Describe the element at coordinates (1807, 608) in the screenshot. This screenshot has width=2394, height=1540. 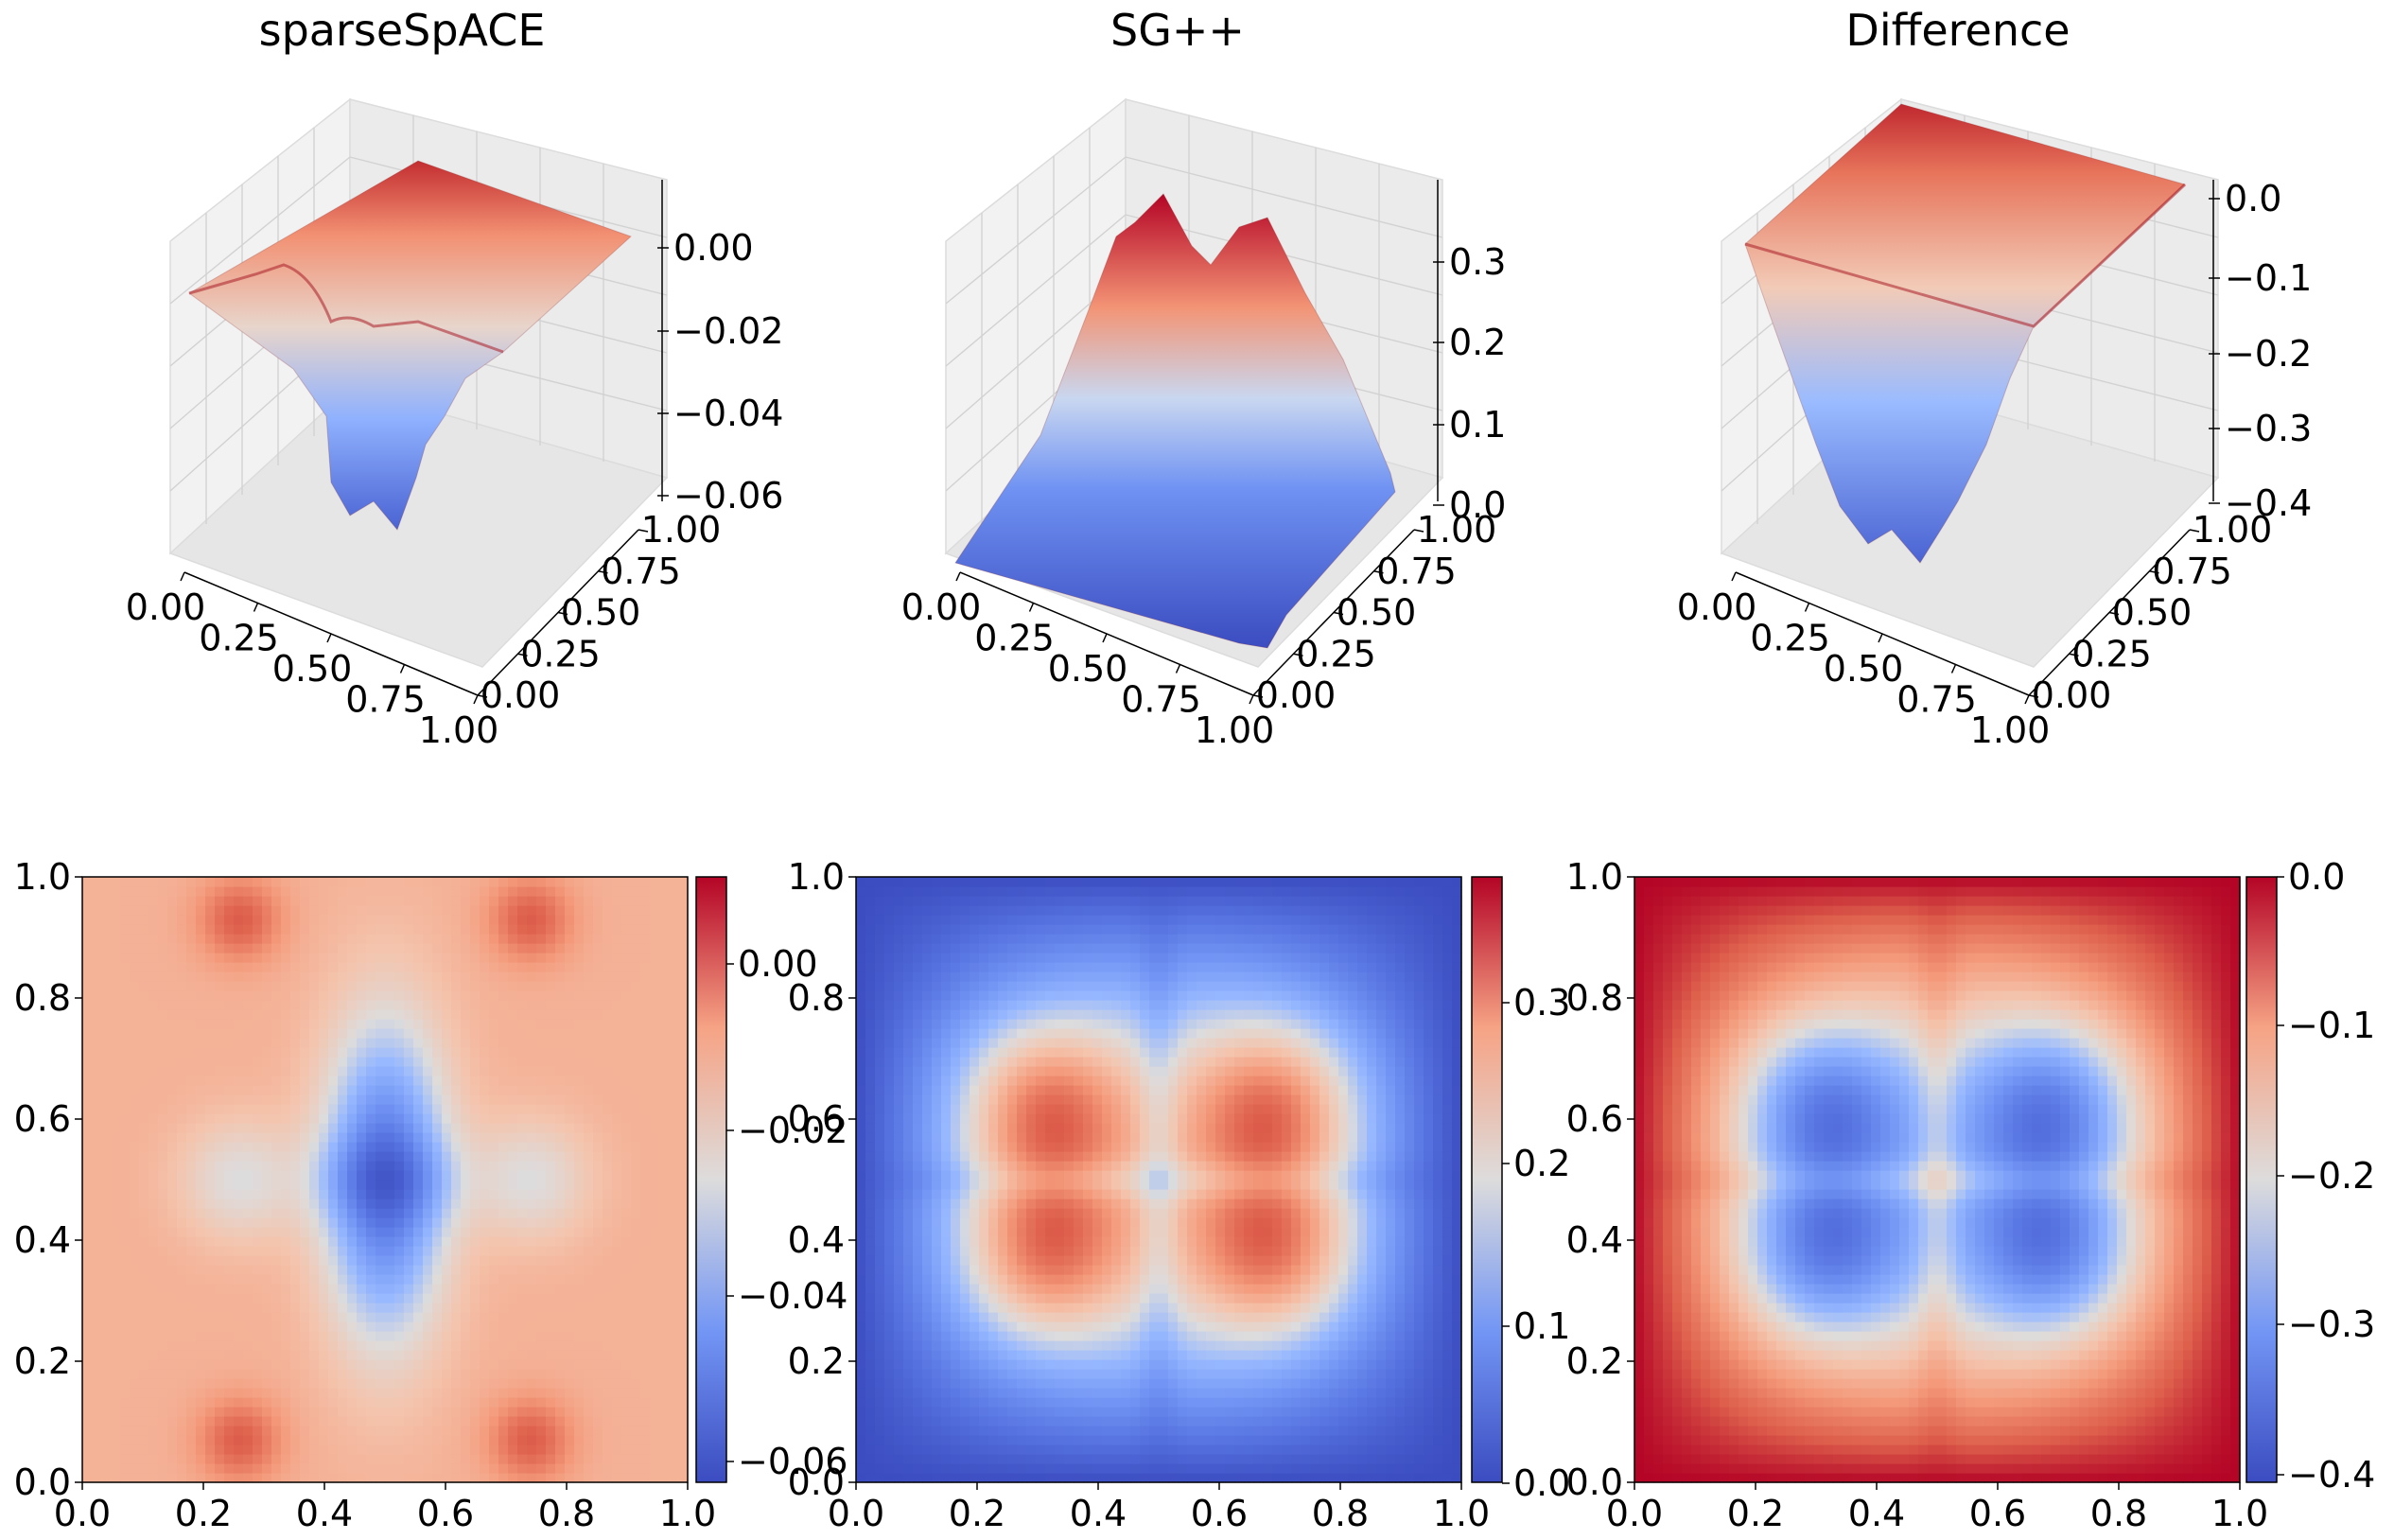
I see `x-tick` at that location.